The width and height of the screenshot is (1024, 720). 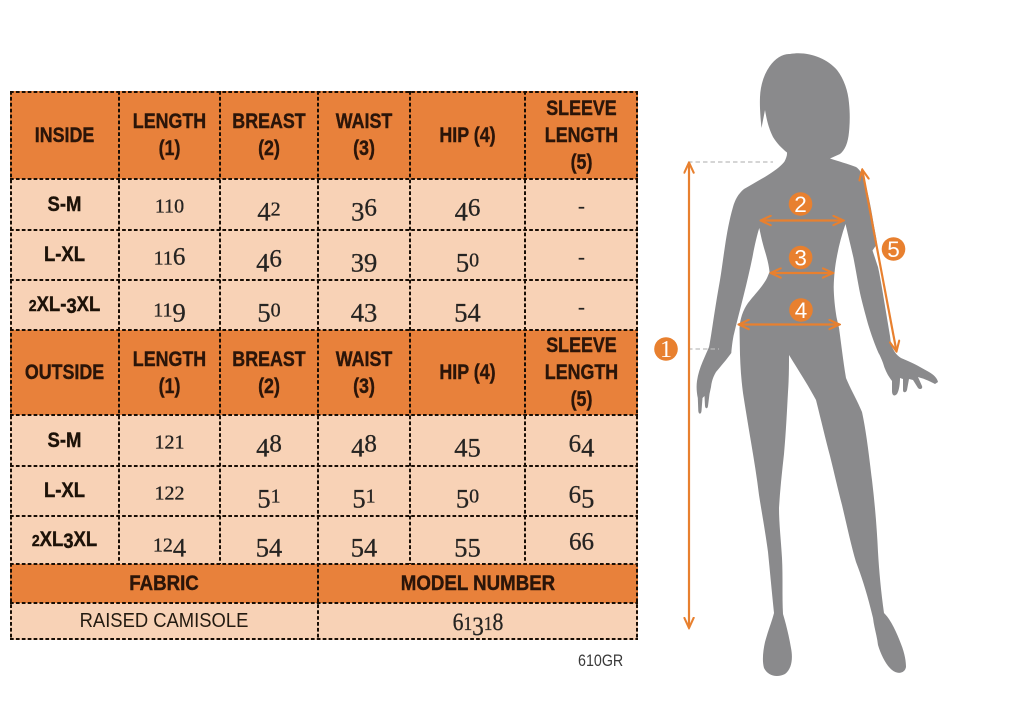 I want to click on svg-text: 2, so click(x=800, y=204).